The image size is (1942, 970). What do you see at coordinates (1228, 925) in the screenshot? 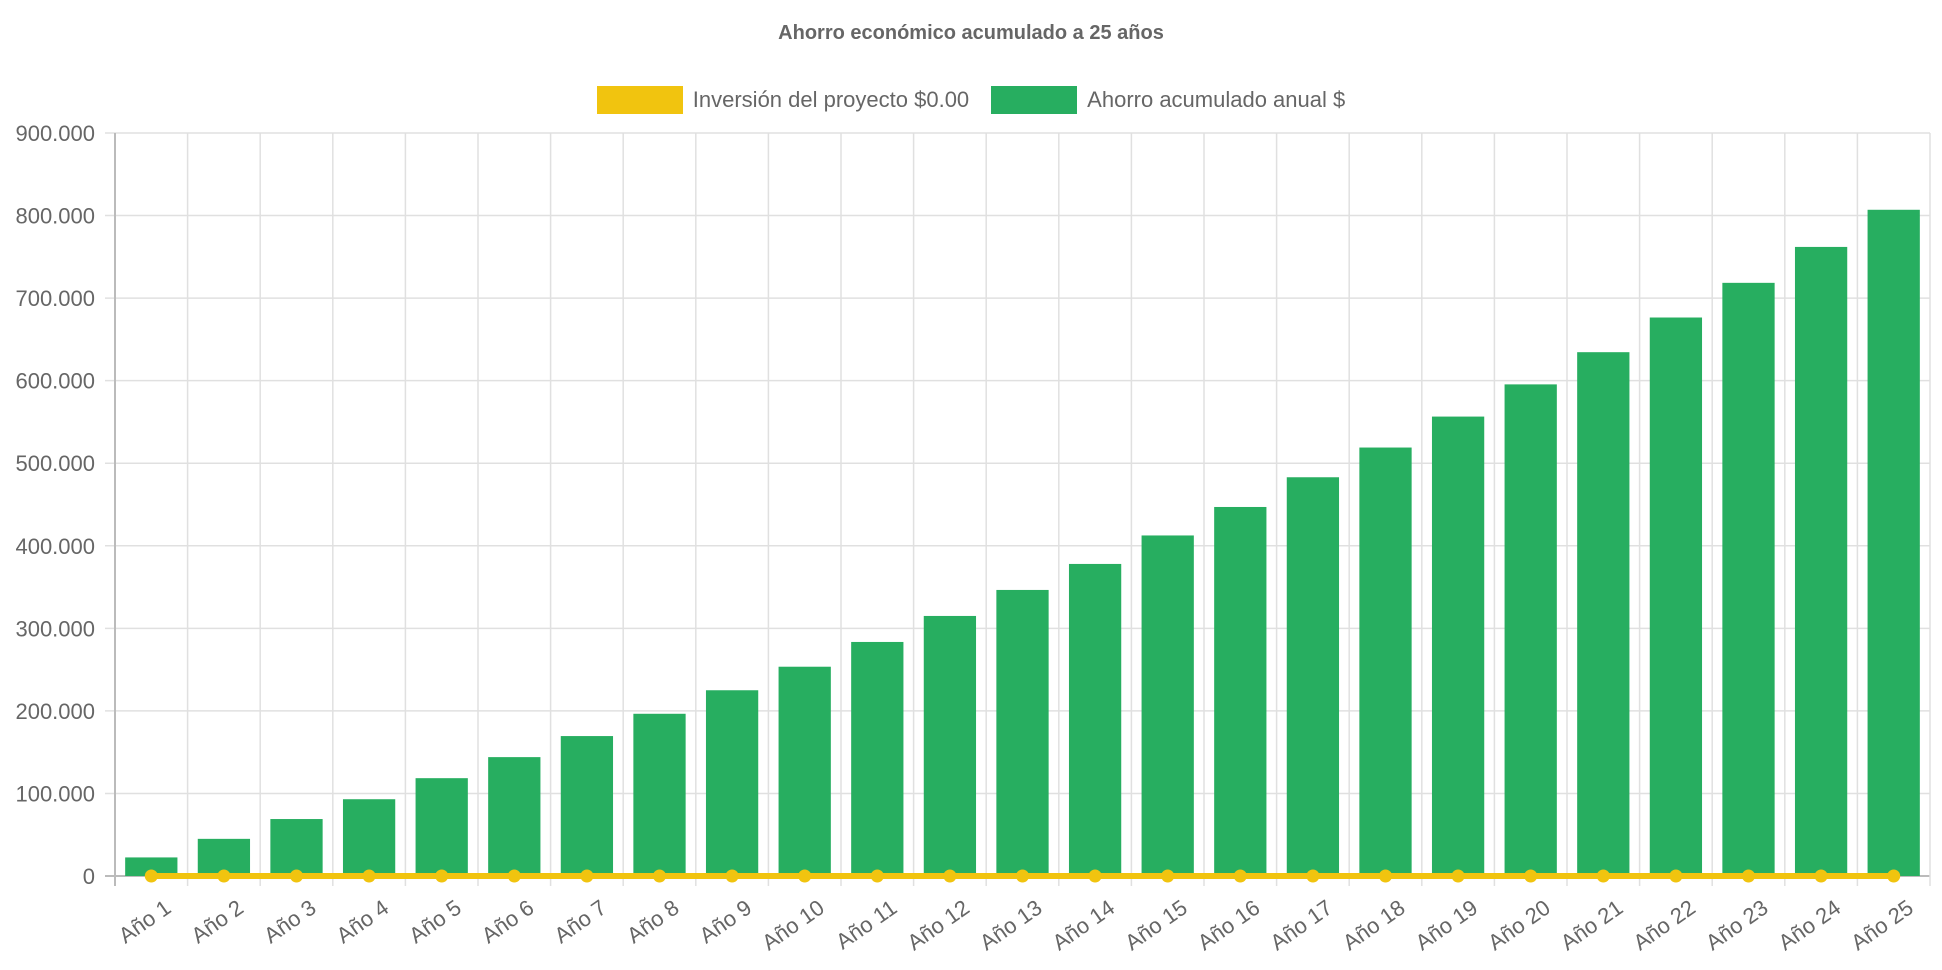
I see `x-tick-label: Año 16` at bounding box center [1228, 925].